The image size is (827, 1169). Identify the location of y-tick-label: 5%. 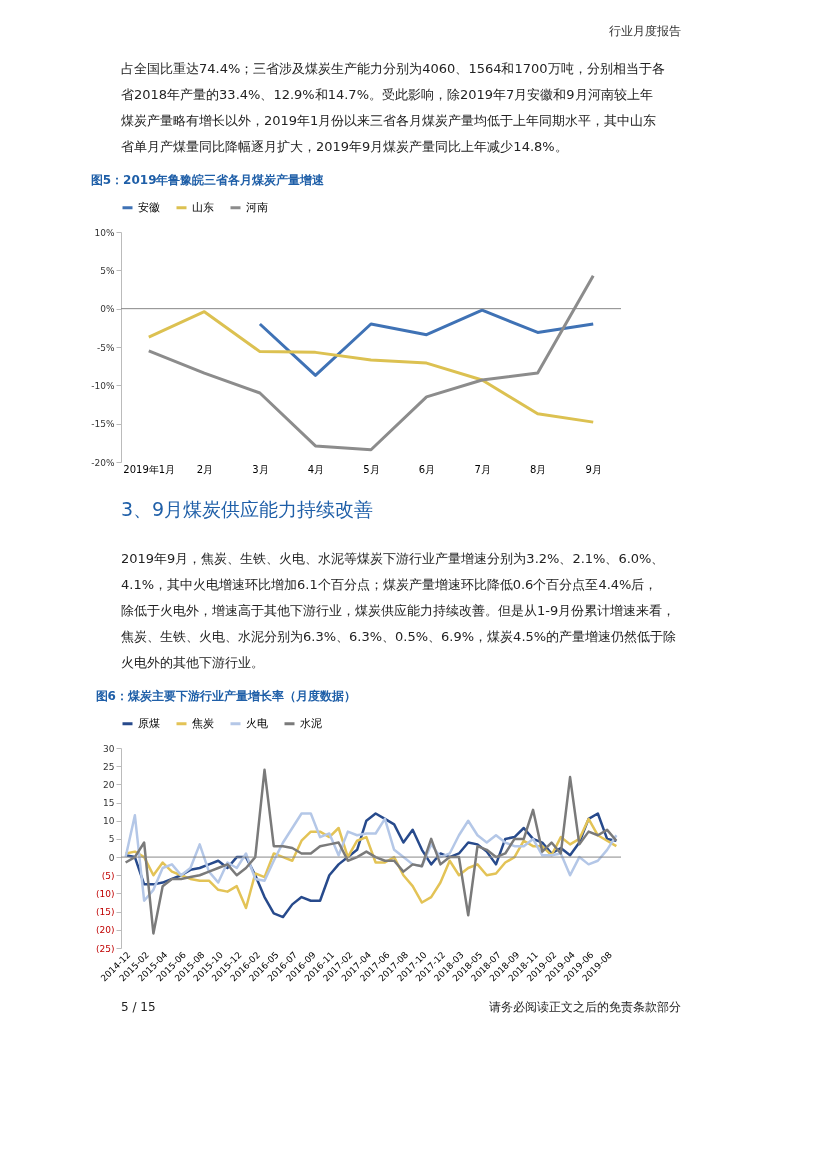
(107, 270).